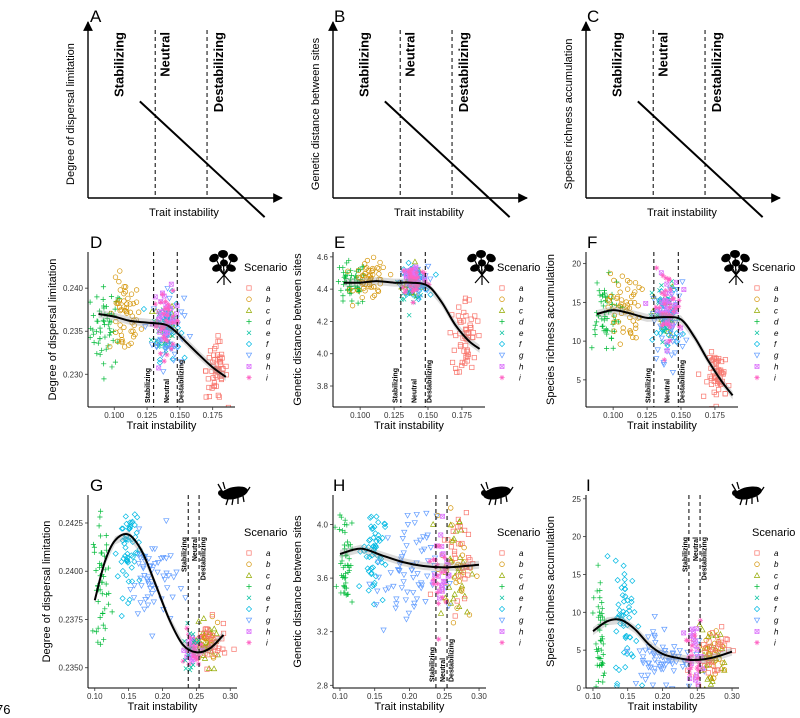  Describe the element at coordinates (249, 620) in the screenshot. I see `legend-key-g` at that location.